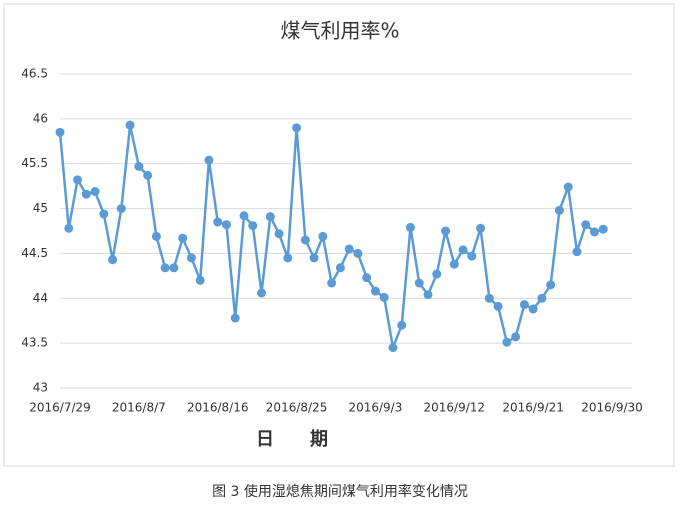 This screenshot has width=680, height=514. What do you see at coordinates (292, 439) in the screenshot?
I see `x-axis-title: 日 期` at bounding box center [292, 439].